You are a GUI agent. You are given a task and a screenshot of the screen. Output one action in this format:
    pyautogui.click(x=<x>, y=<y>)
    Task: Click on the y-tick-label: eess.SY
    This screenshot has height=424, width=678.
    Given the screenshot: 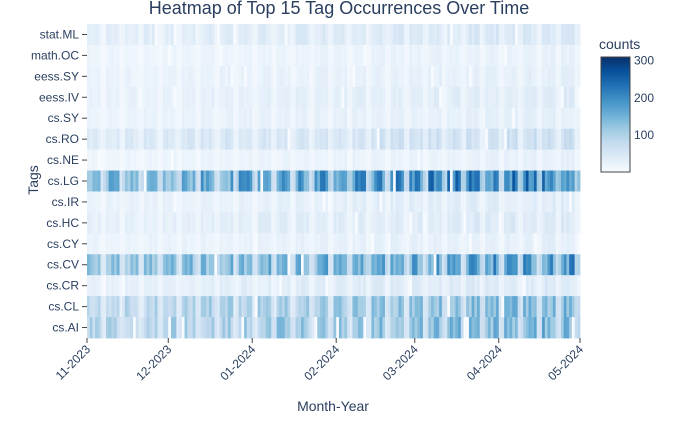 What is the action you would take?
    pyautogui.click(x=56, y=76)
    